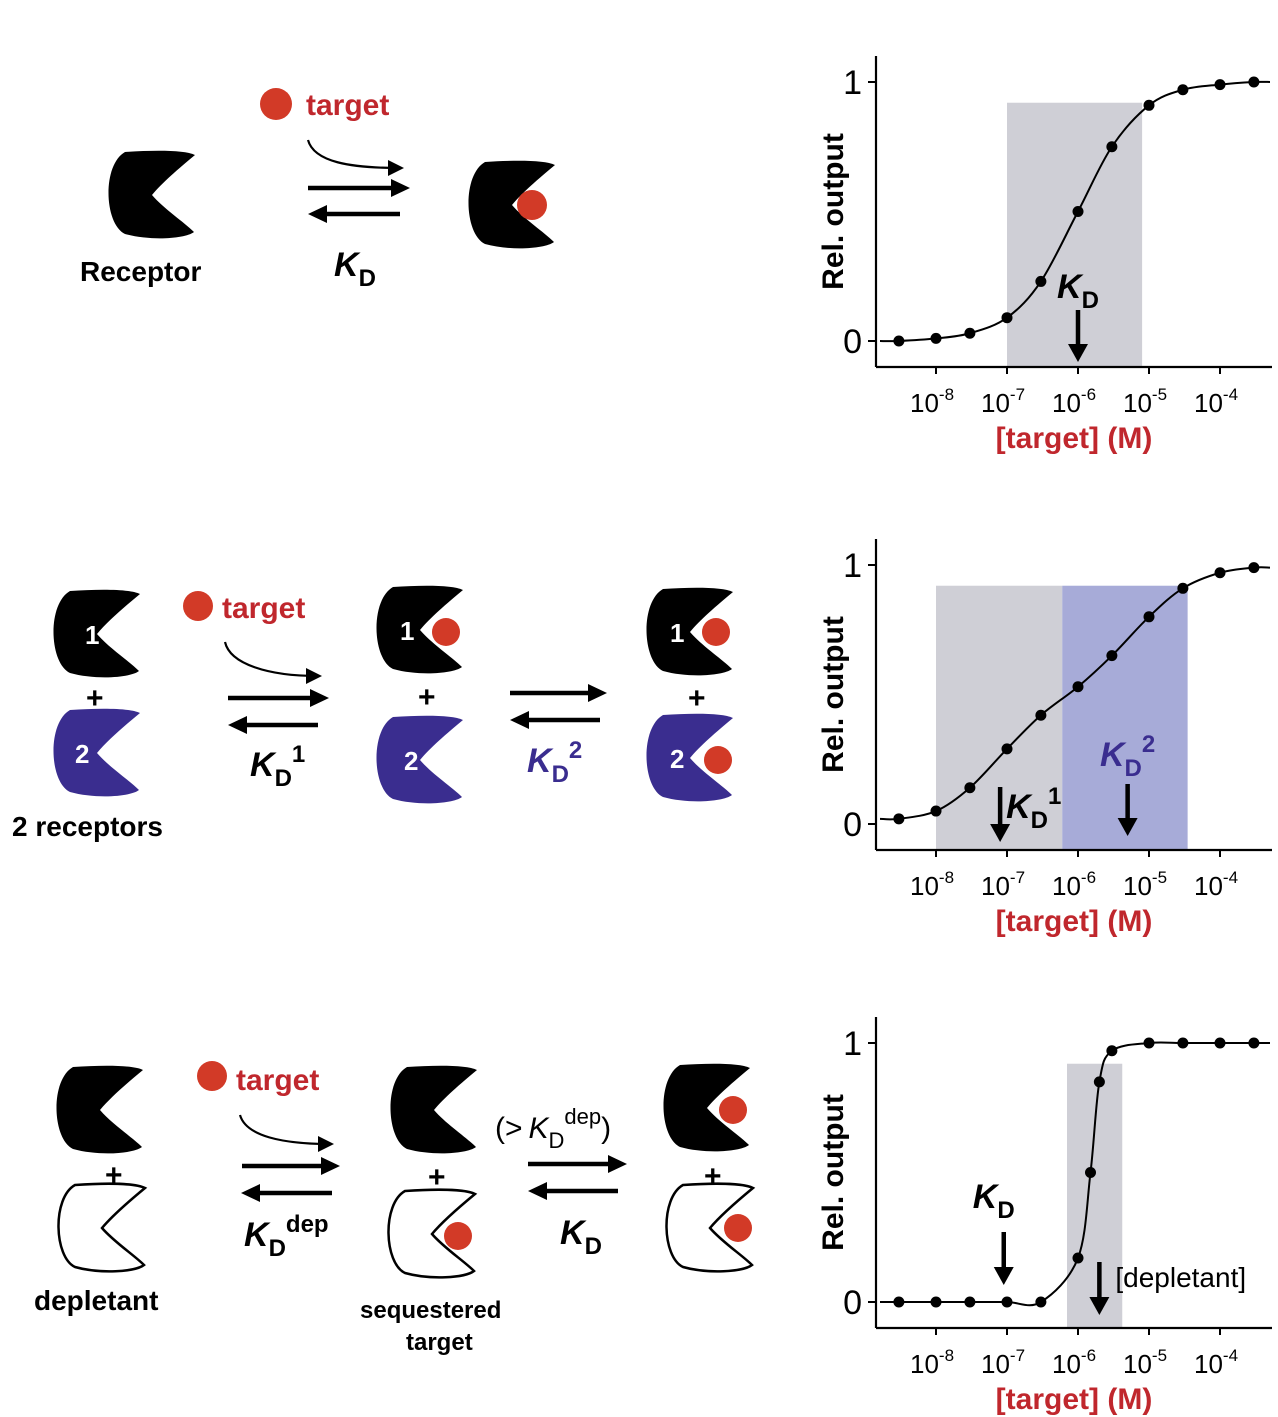 The image size is (1278, 1417). Describe the element at coordinates (689, 757) in the screenshot. I see `bound-receptor2-shape: 2` at that location.